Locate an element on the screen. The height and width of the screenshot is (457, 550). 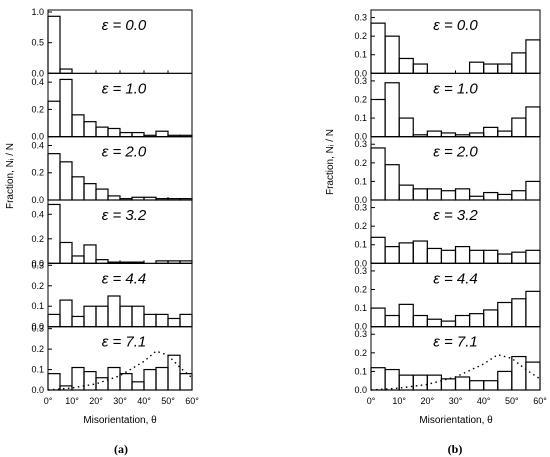
x-tick-label: 30° is located at coordinates (456, 401).